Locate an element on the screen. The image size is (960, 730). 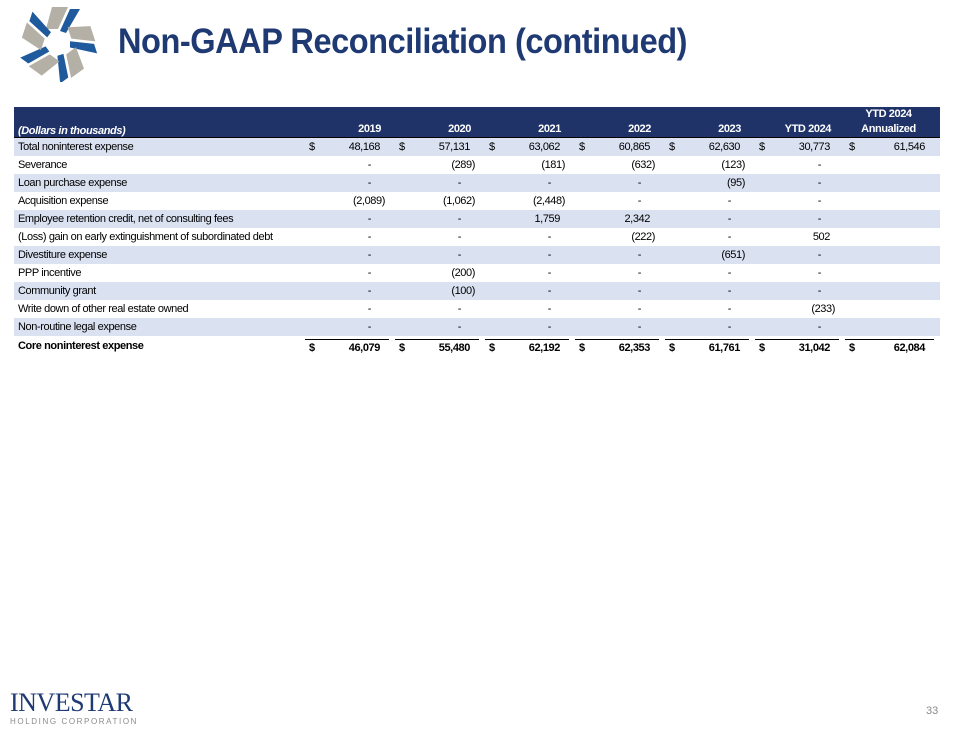
value-cell: (651) is located at coordinates (710, 255).